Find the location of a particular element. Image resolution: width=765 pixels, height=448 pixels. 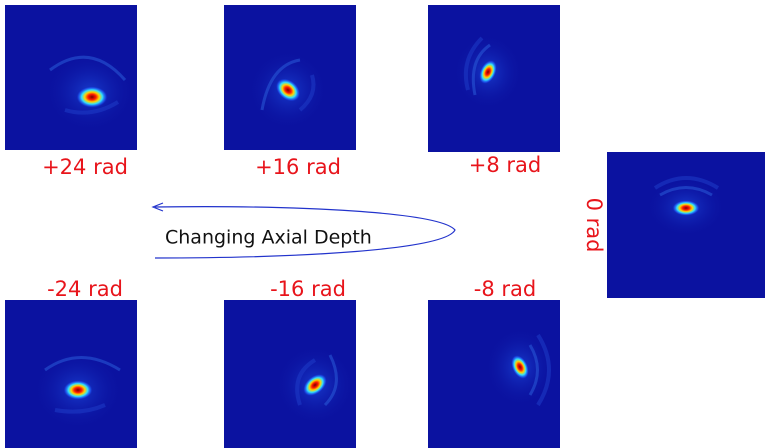

panel-label: -24 rad is located at coordinates (85, 289).